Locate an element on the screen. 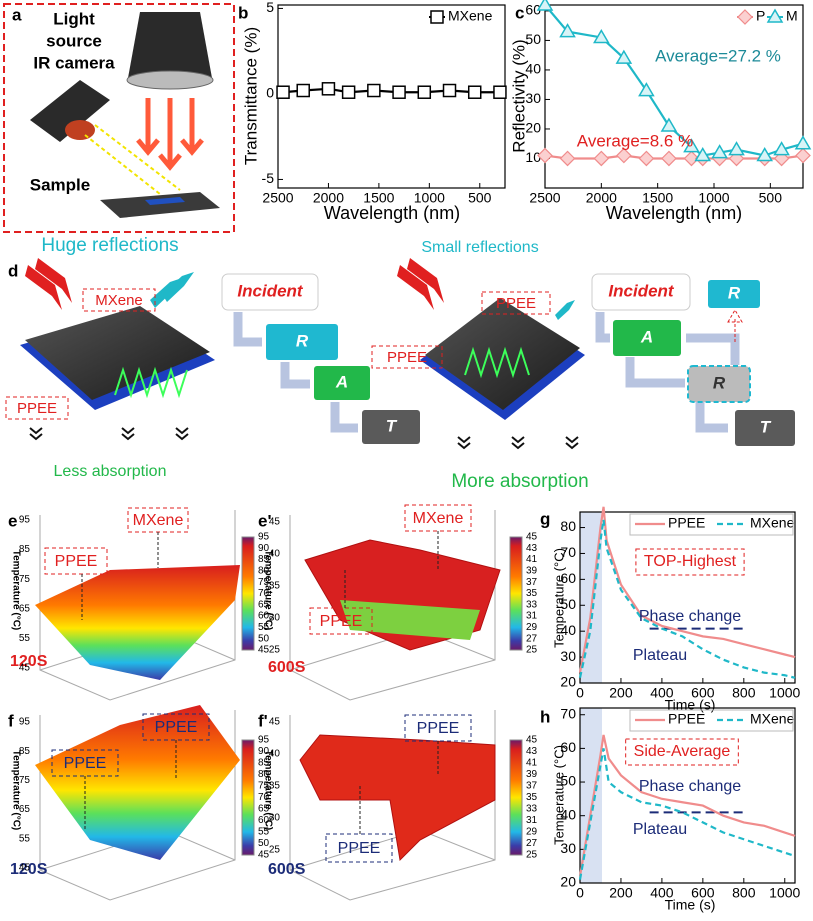 This screenshot has height=921, width=813. colorbar-tick: 65 is located at coordinates (264, 809).